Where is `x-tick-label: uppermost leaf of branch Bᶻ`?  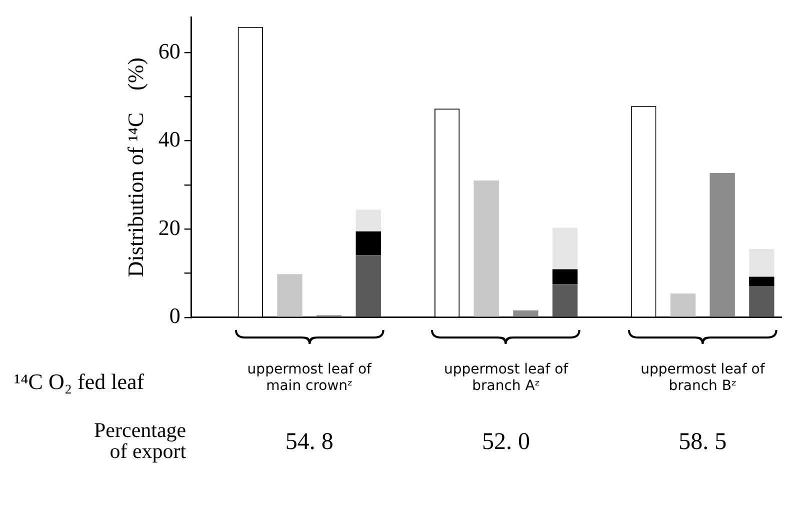 x-tick-label: uppermost leaf of branch Bᶻ is located at coordinates (703, 377).